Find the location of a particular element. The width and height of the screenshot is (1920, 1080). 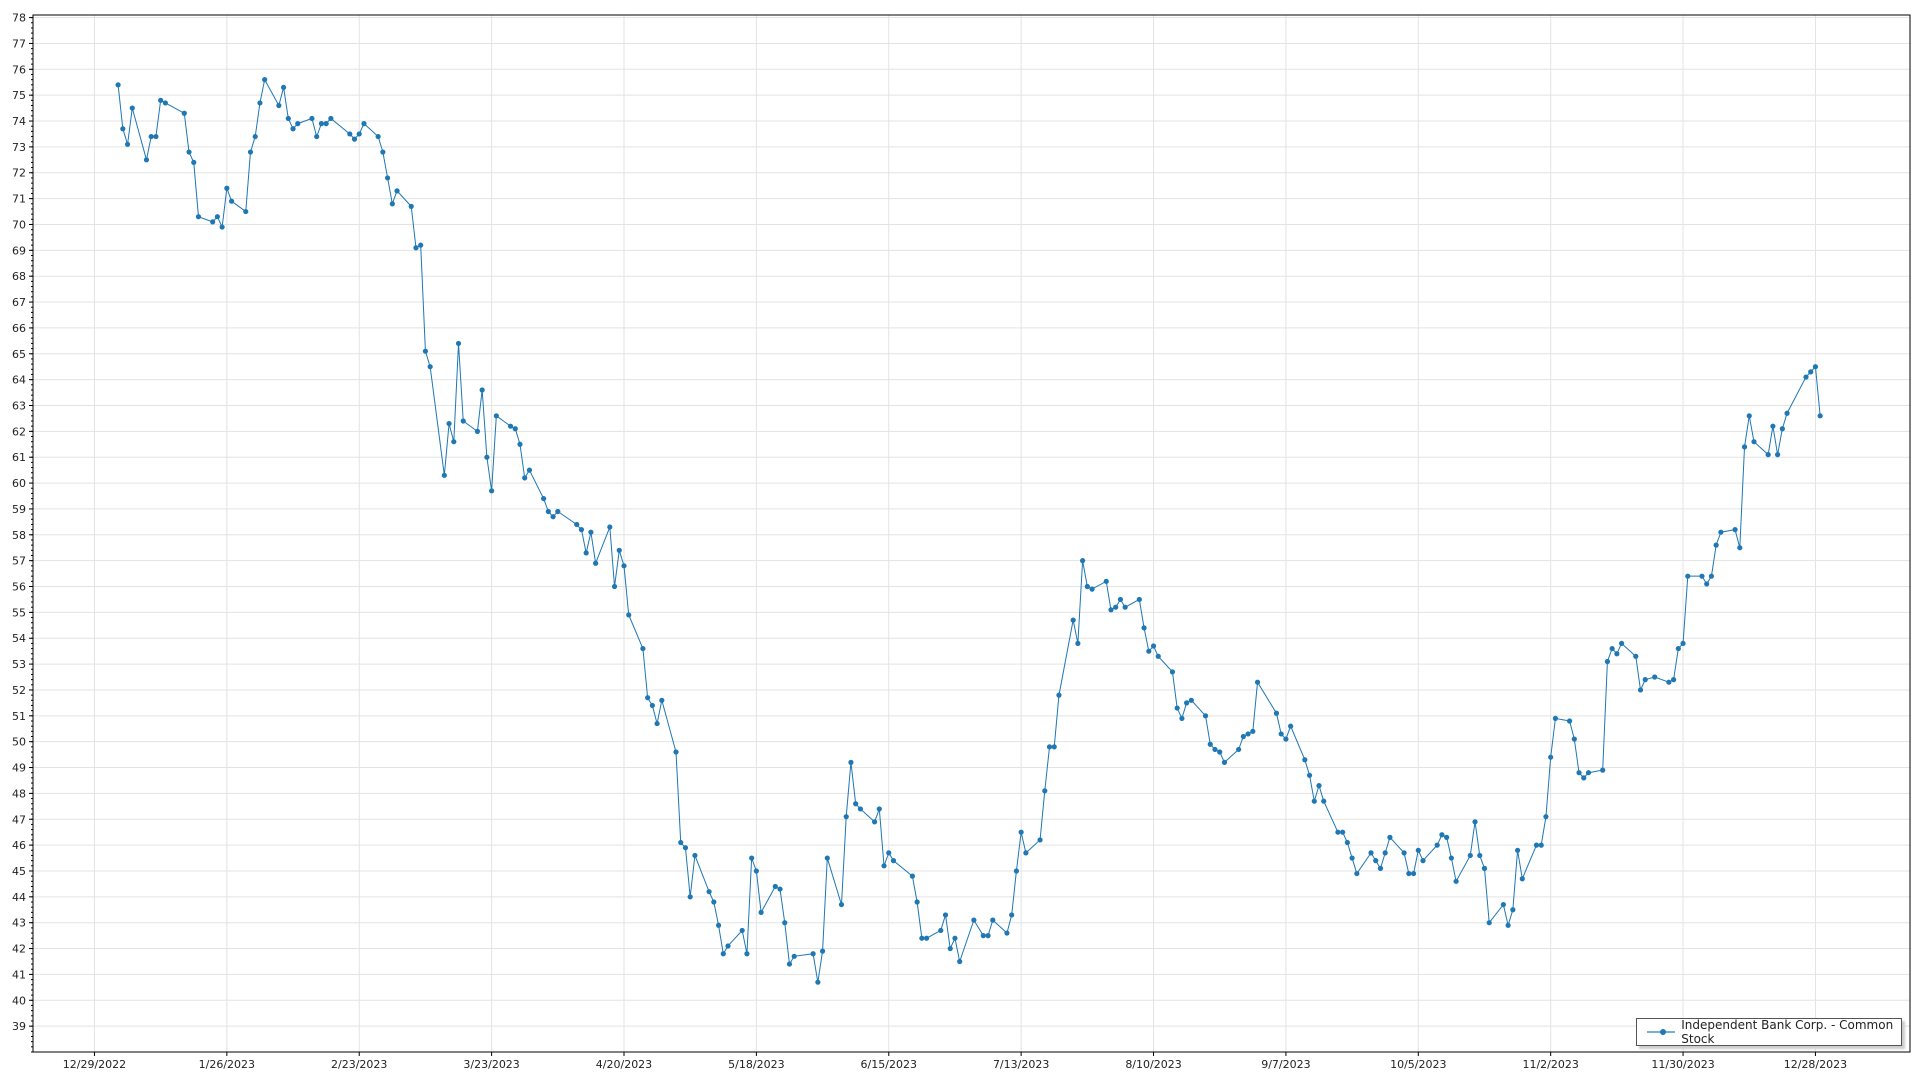

x-tick-label: 7/13/2023 is located at coordinates (1021, 1064).